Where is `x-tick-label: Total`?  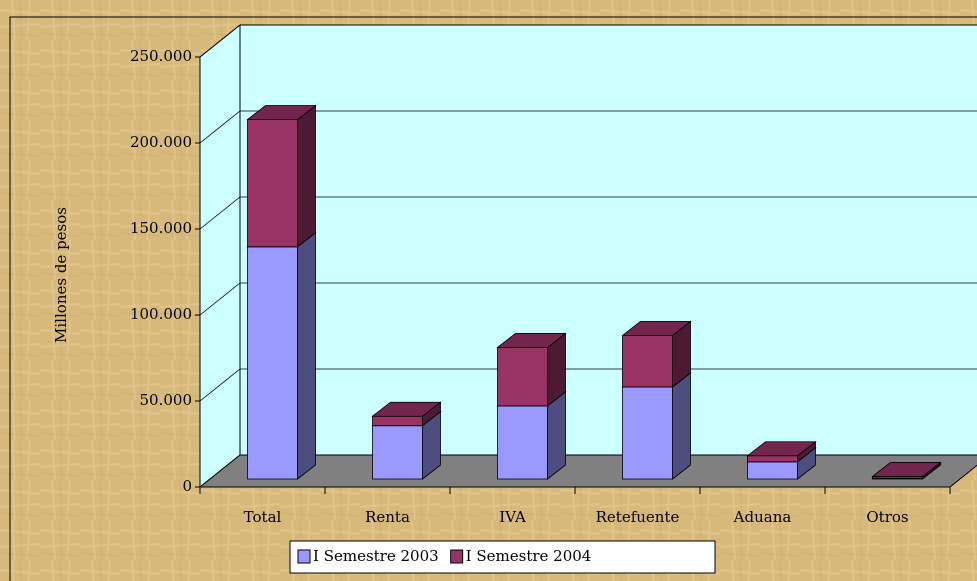 x-tick-label: Total is located at coordinates (263, 517).